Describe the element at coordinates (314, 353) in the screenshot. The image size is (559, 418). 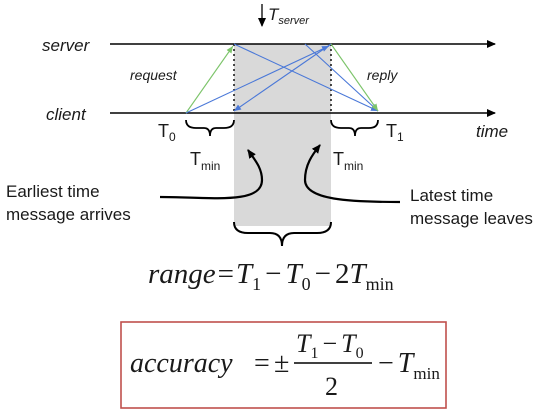
I see `accuracy-num-t1-sub: 1` at that location.